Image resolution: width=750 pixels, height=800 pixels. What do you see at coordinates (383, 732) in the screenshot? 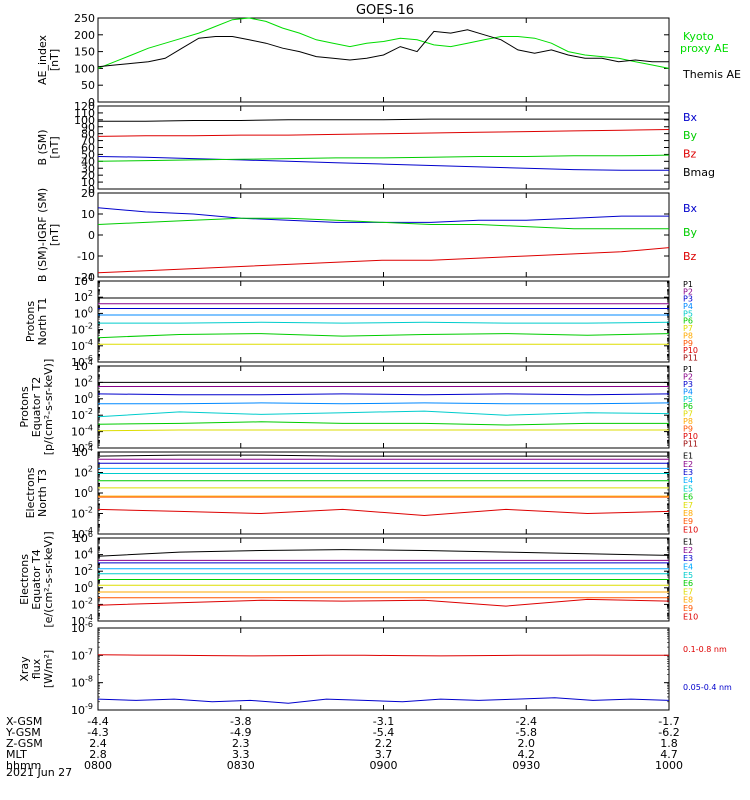
I see `x-row-value: -5.4` at bounding box center [383, 732].